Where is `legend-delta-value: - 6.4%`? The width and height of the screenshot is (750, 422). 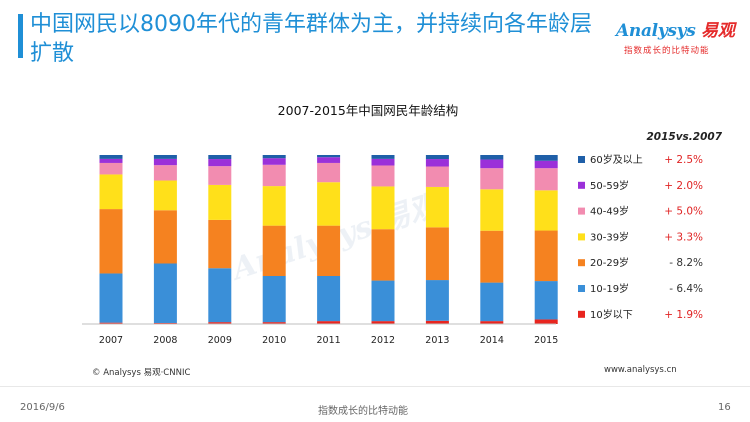
legend-delta-value: - 6.4% is located at coordinates (686, 289).